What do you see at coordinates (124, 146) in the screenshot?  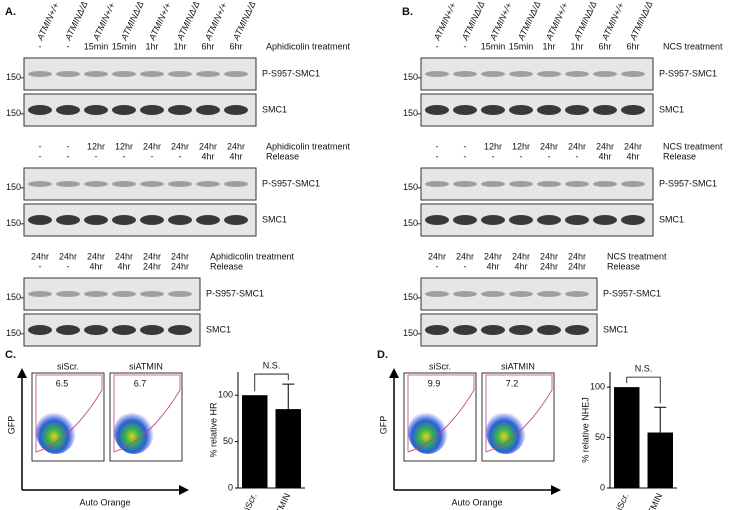 I see `treatment-cell: 12hr` at bounding box center [124, 146].